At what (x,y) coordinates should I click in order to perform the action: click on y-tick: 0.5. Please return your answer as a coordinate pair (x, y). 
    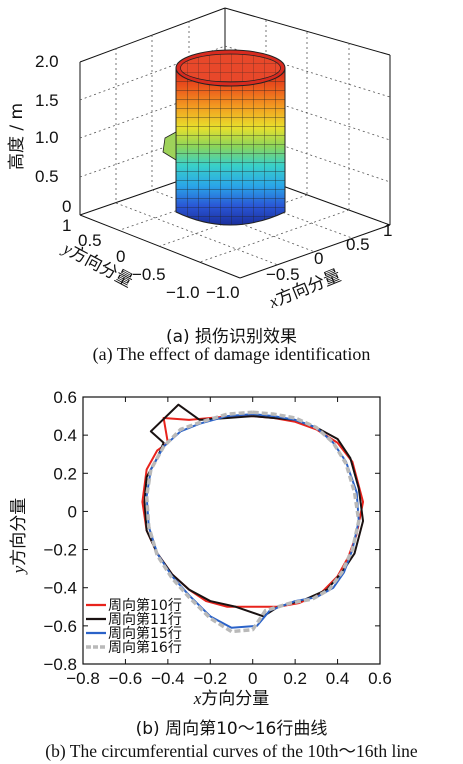
    Looking at the image, I should click on (90, 240).